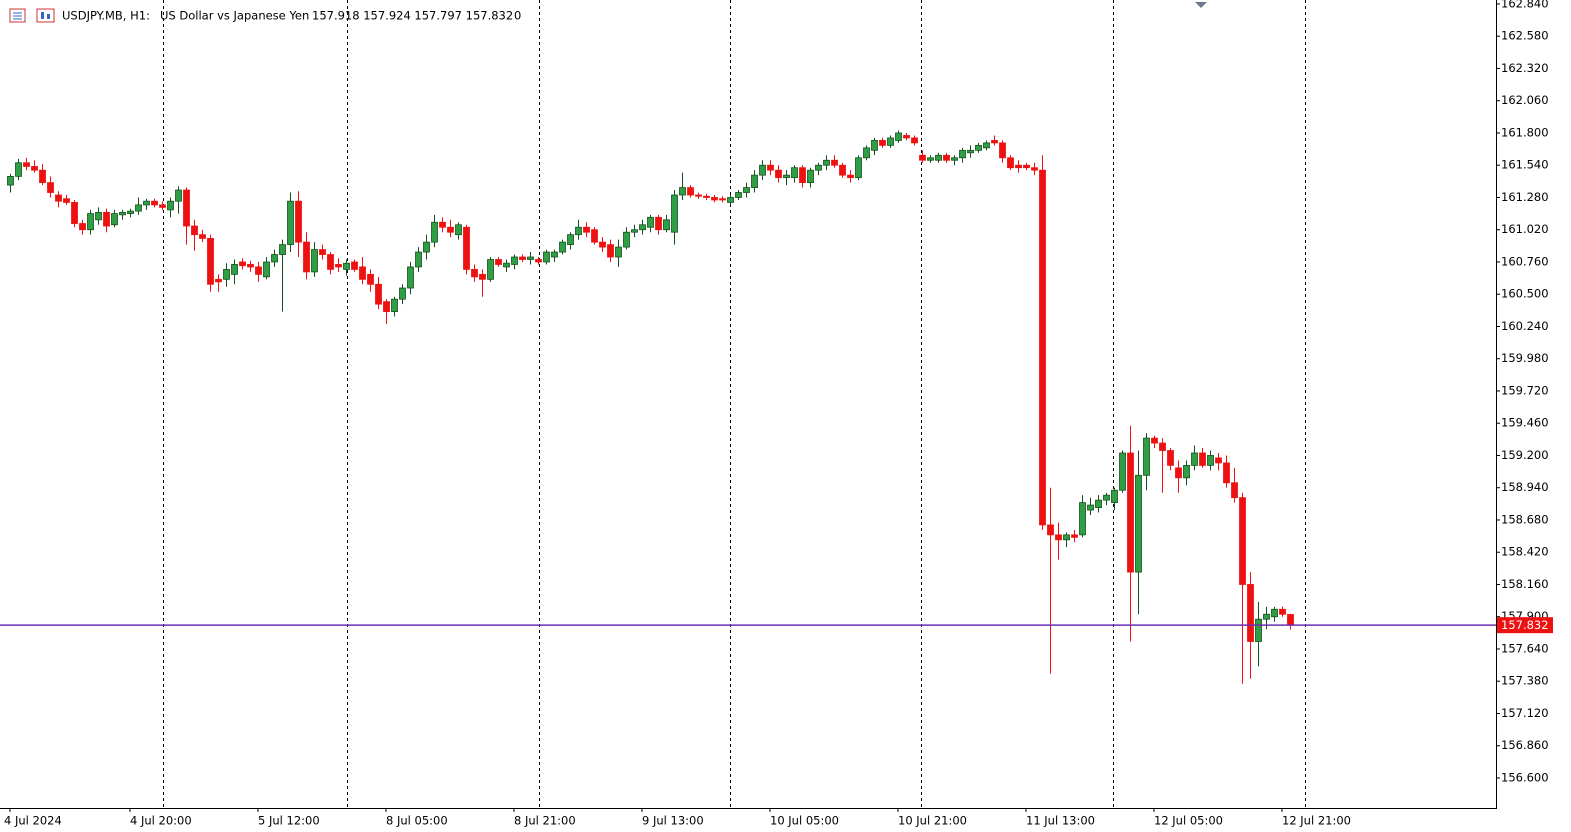 Image resolution: width=1571 pixels, height=832 pixels. I want to click on y-tick-label: 161.800, so click(1525, 132).